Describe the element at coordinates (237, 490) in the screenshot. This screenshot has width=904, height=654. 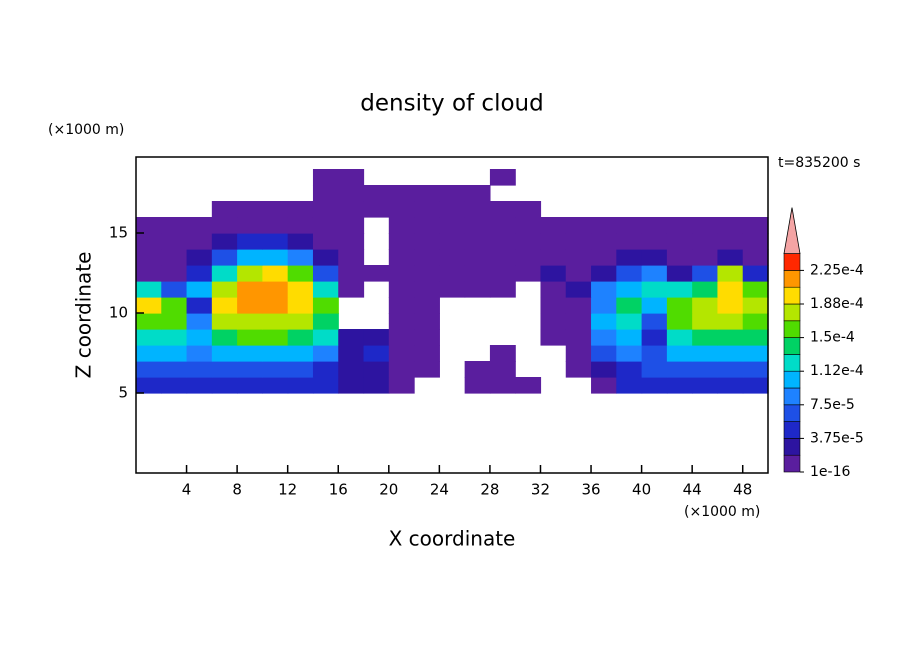
I see `x-tick-label: 8` at that location.